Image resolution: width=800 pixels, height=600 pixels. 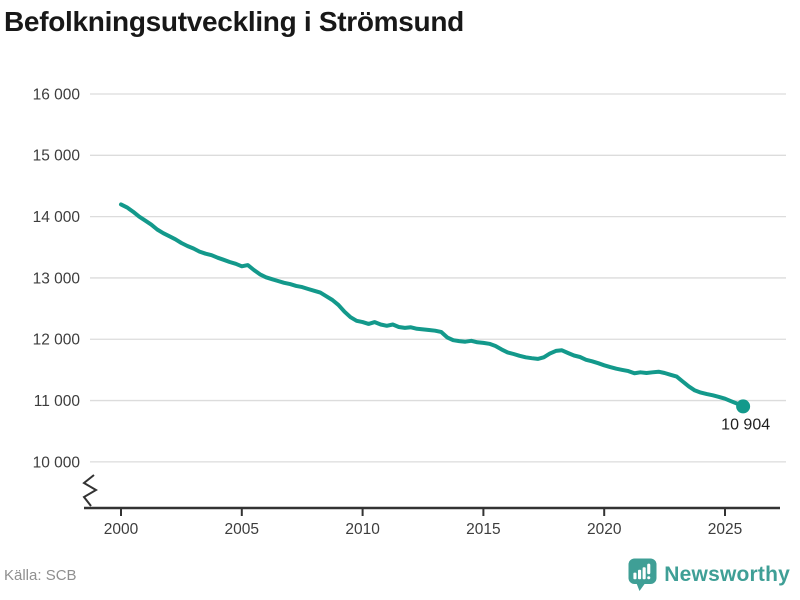 What do you see at coordinates (57, 278) in the screenshot?
I see `y-axis-tick-label: 13 000` at bounding box center [57, 278].